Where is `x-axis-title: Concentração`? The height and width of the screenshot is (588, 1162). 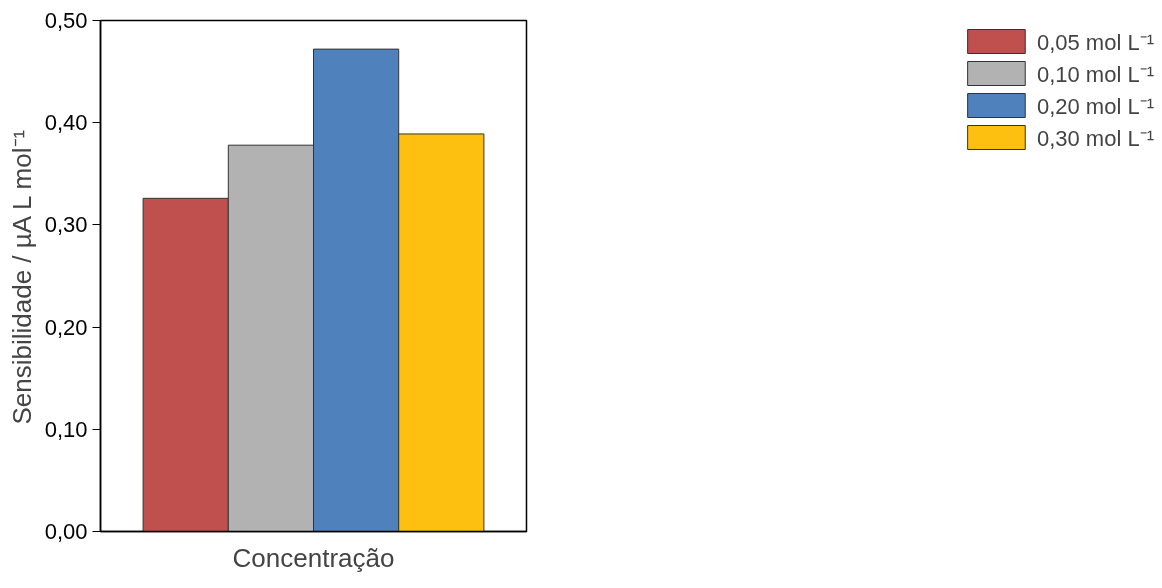
x-axis-title: Concentração is located at coordinates (313, 557).